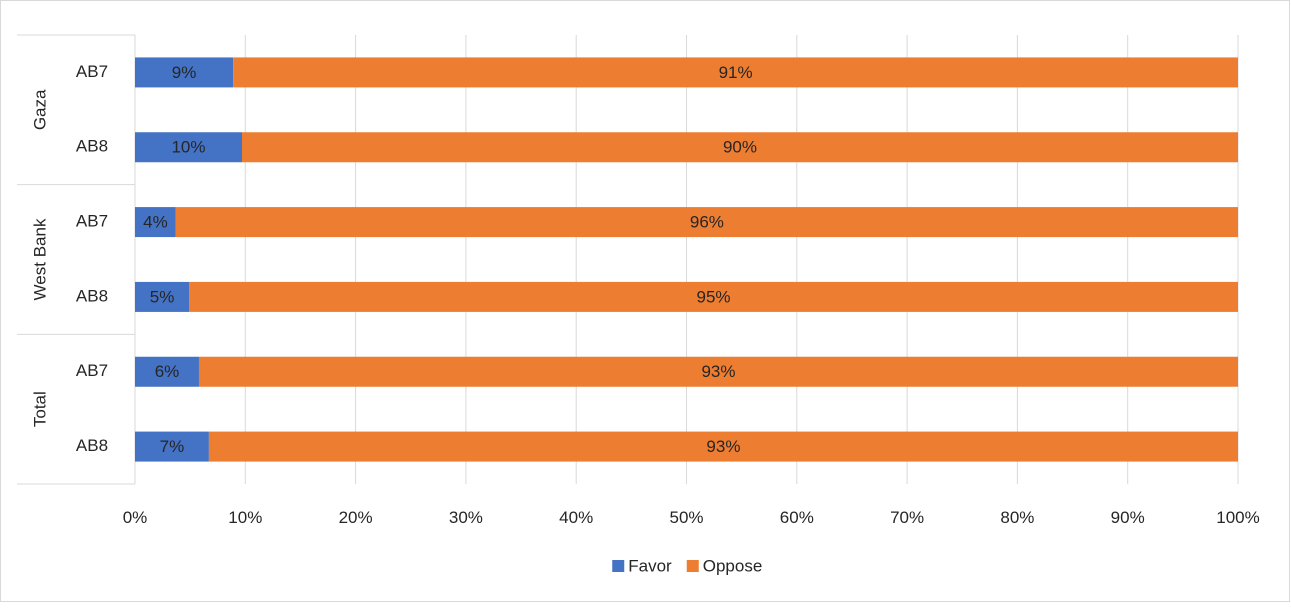 The height and width of the screenshot is (608, 1291). I want to click on data-label: 4%, so click(155, 222).